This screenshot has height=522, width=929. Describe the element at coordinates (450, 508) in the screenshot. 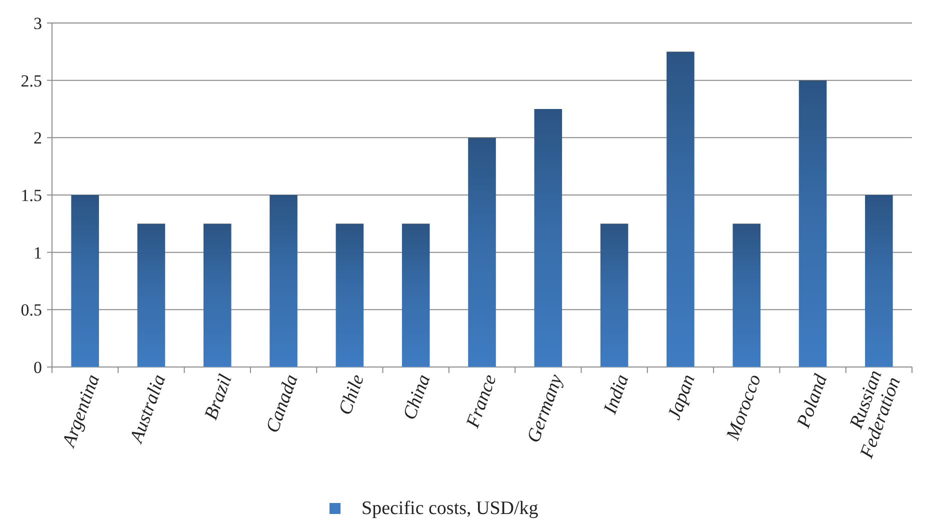

I see `legend-label: Specific costs, USD/kg` at that location.